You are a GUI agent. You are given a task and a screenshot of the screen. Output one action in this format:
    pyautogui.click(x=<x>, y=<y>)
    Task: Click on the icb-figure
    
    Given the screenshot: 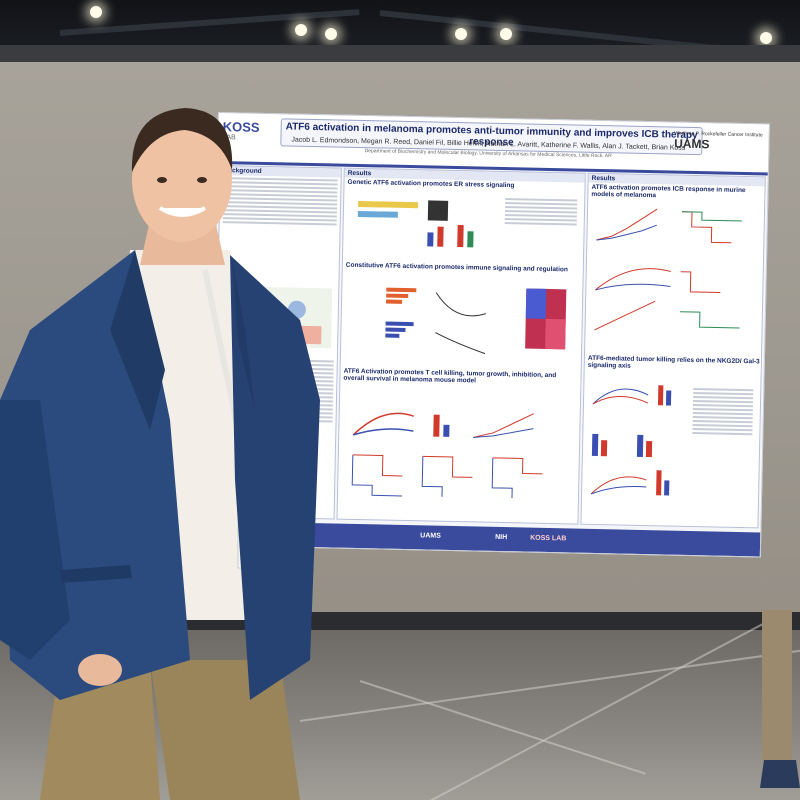 What is the action you would take?
    pyautogui.click(x=668, y=269)
    